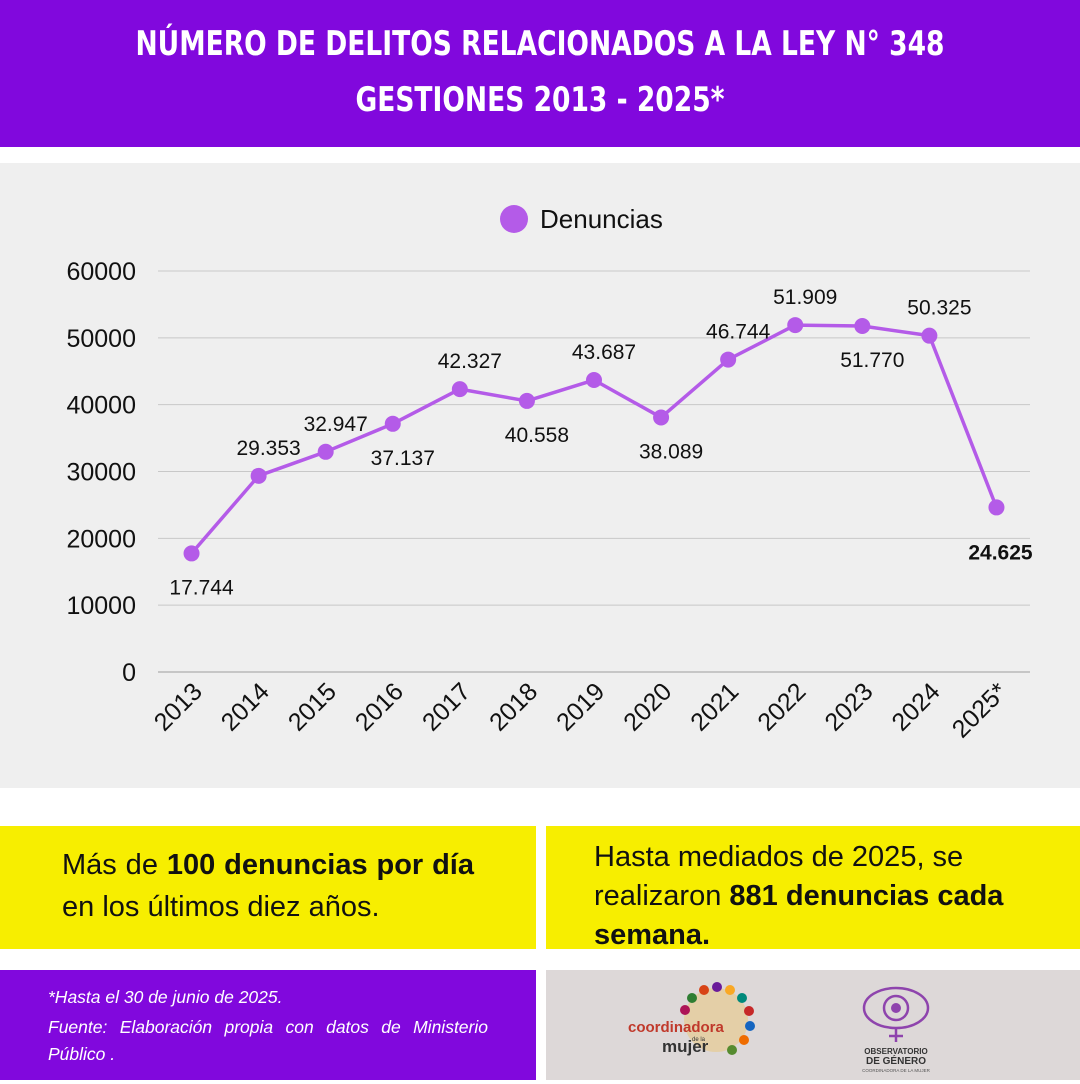 The width and height of the screenshot is (1080, 1084). I want to click on x-tick-label: 2023, so click(848, 706).